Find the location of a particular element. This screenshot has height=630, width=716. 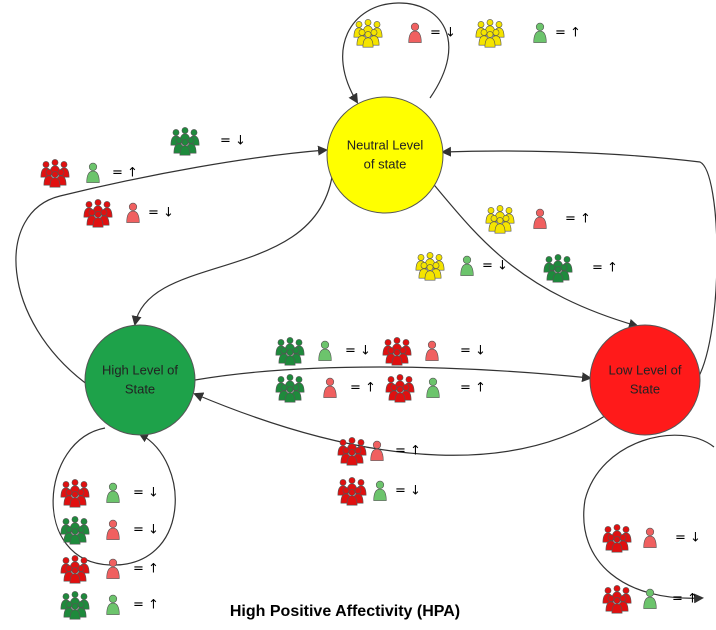

arrow-low-neutral is located at coordinates (578, 262).